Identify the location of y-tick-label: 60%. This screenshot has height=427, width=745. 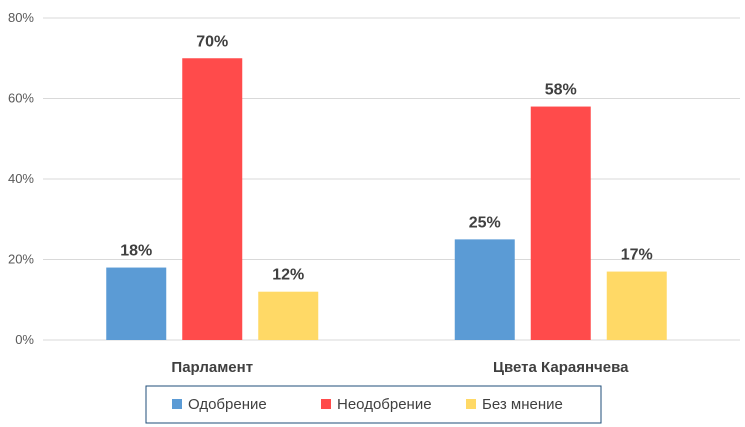
(21, 98).